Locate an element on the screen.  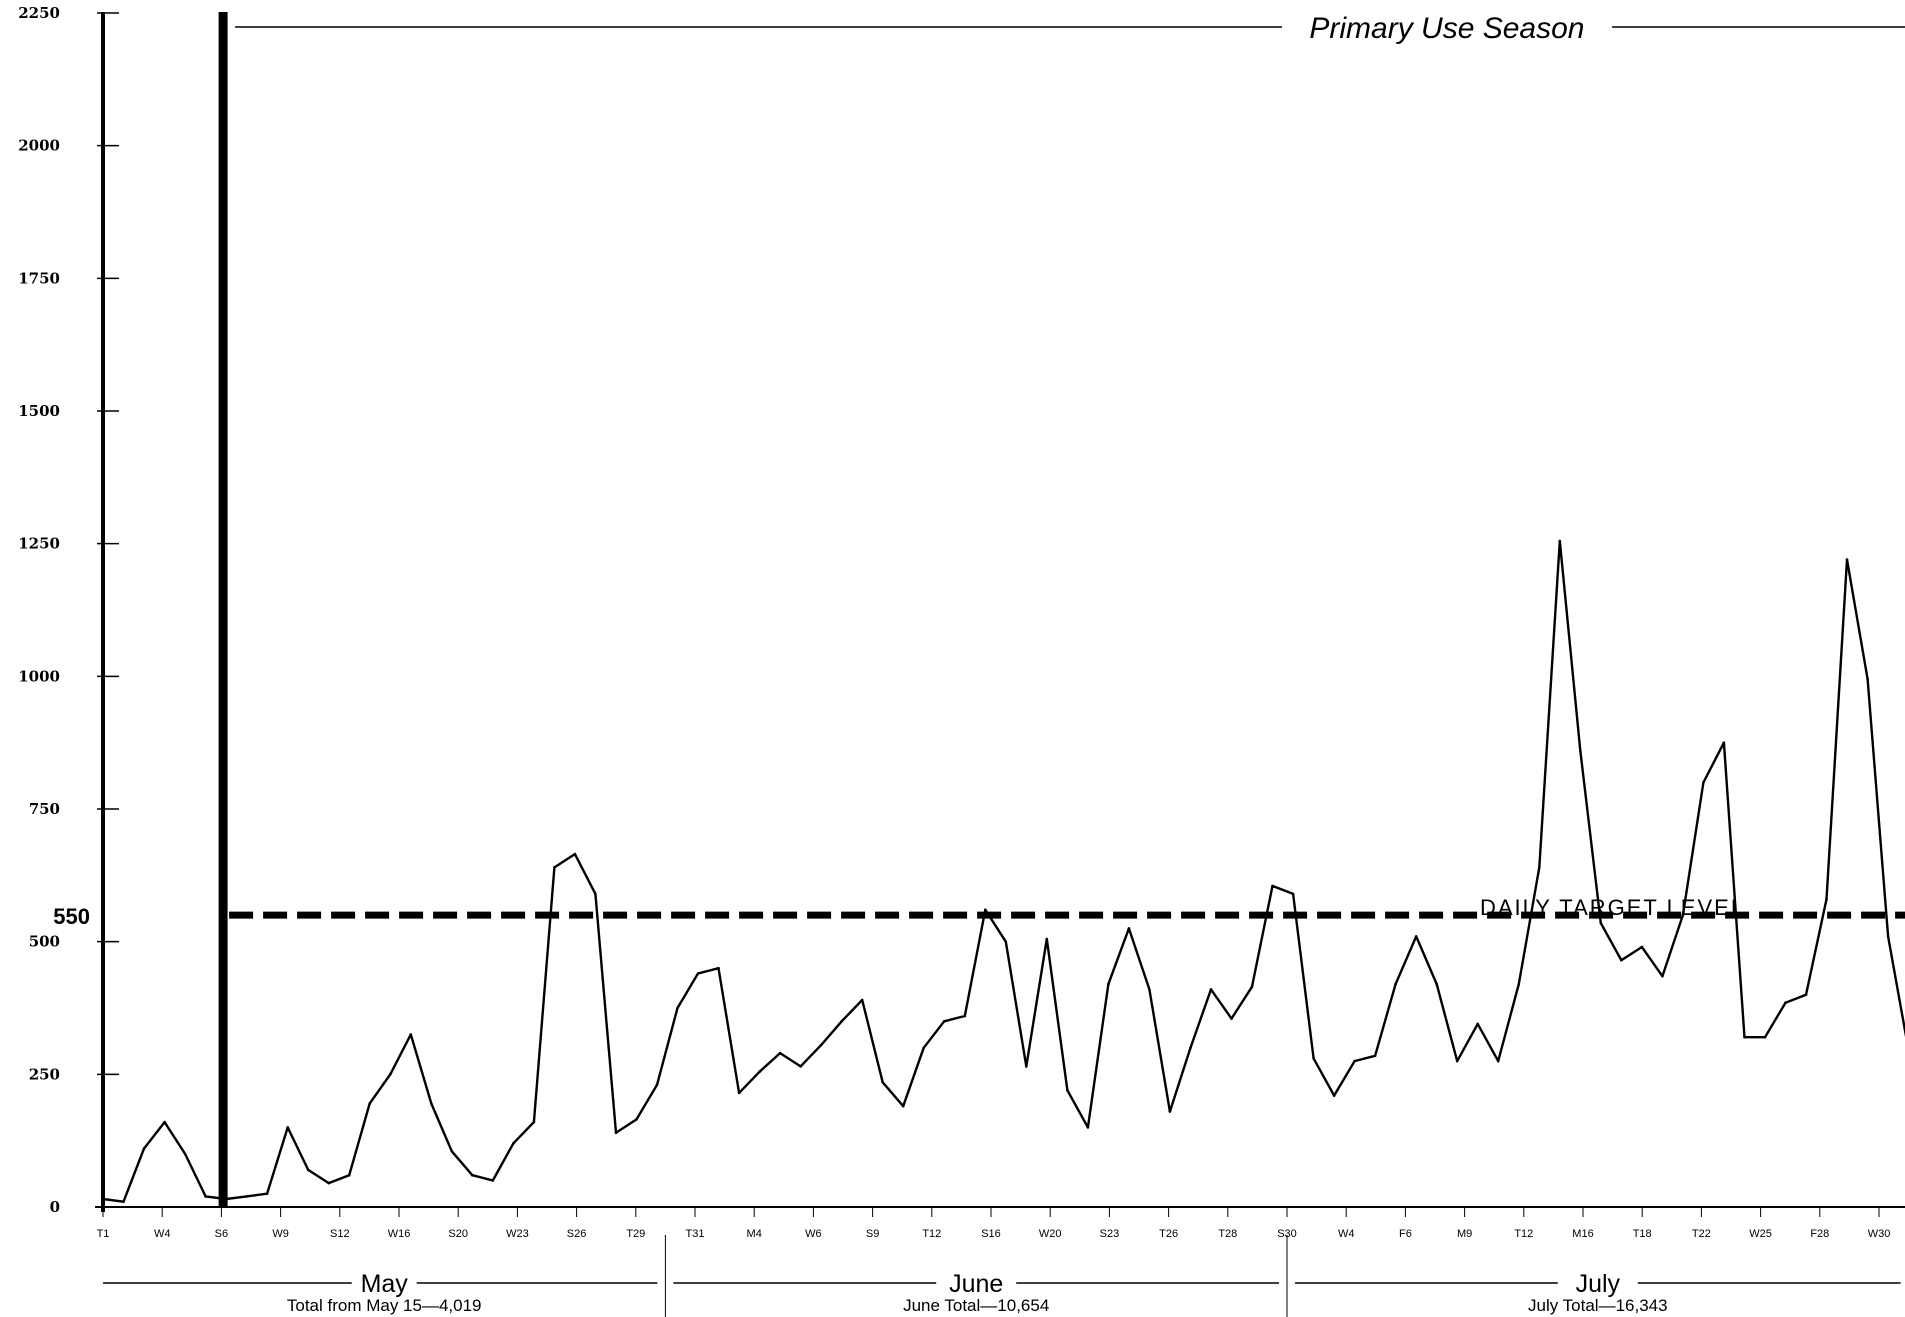
x-tick-label: W30 is located at coordinates (1879, 1234).